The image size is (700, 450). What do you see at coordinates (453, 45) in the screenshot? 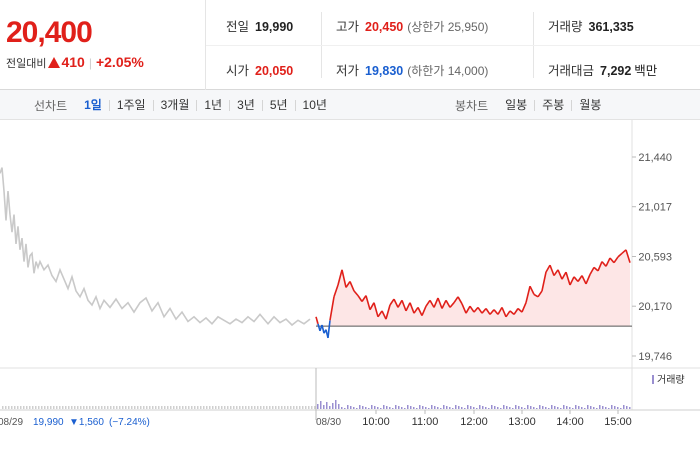
I see `stats-row-divider` at bounding box center [453, 45].